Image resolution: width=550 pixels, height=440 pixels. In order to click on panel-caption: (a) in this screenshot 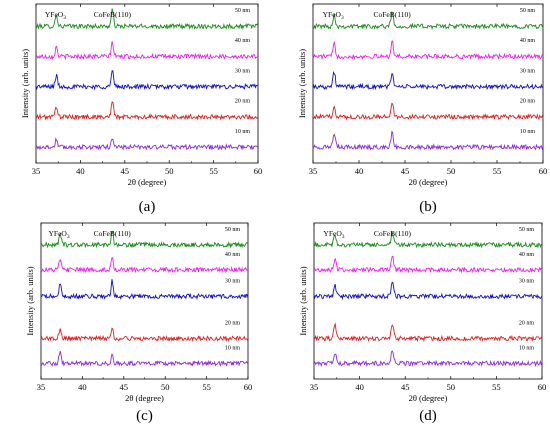, I will do `click(147, 207)`.